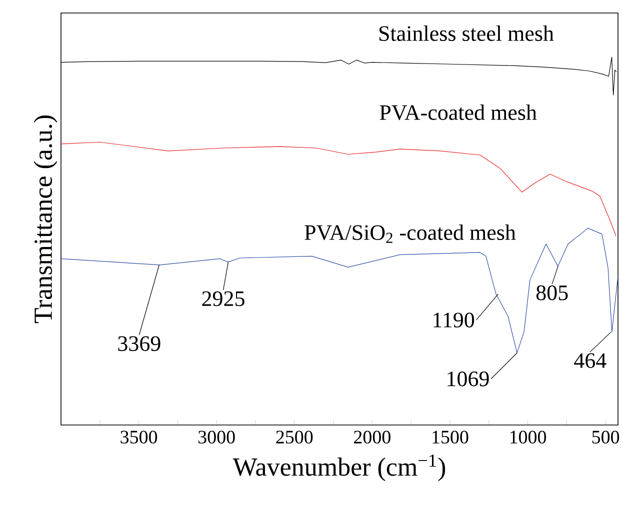  I want to click on annotation: 1190, so click(454, 320).